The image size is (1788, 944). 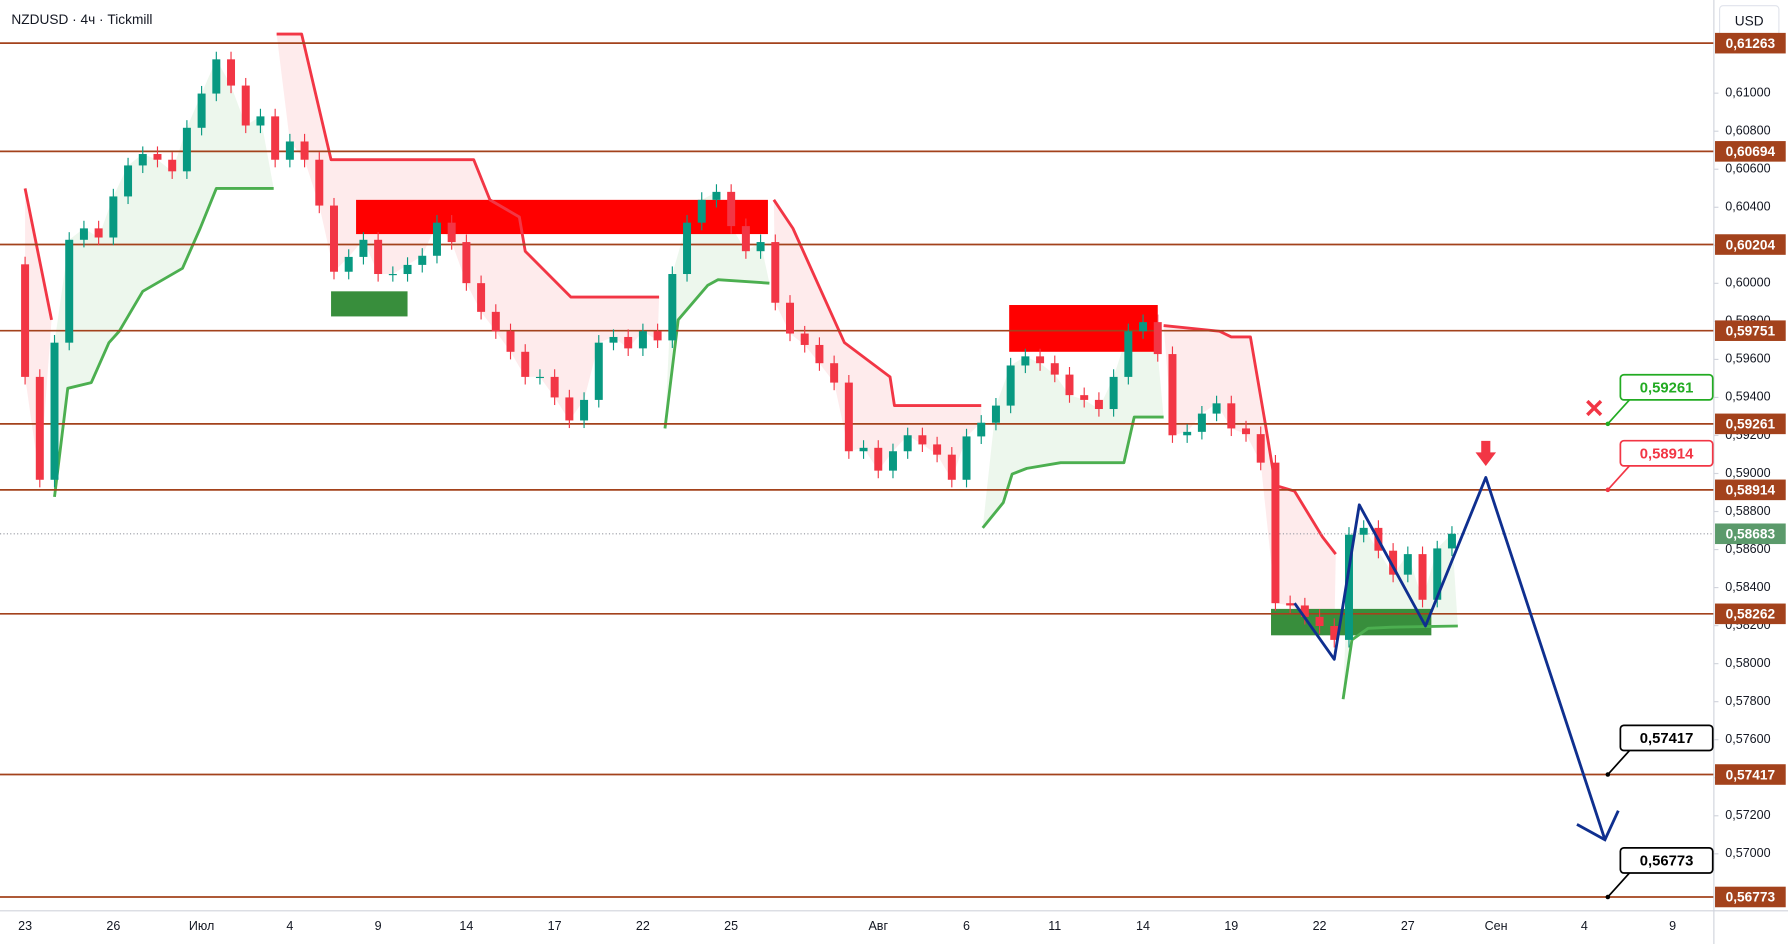 What do you see at coordinates (1747, 473) in the screenshot?
I see `y-tick-label: 0,59000` at bounding box center [1747, 473].